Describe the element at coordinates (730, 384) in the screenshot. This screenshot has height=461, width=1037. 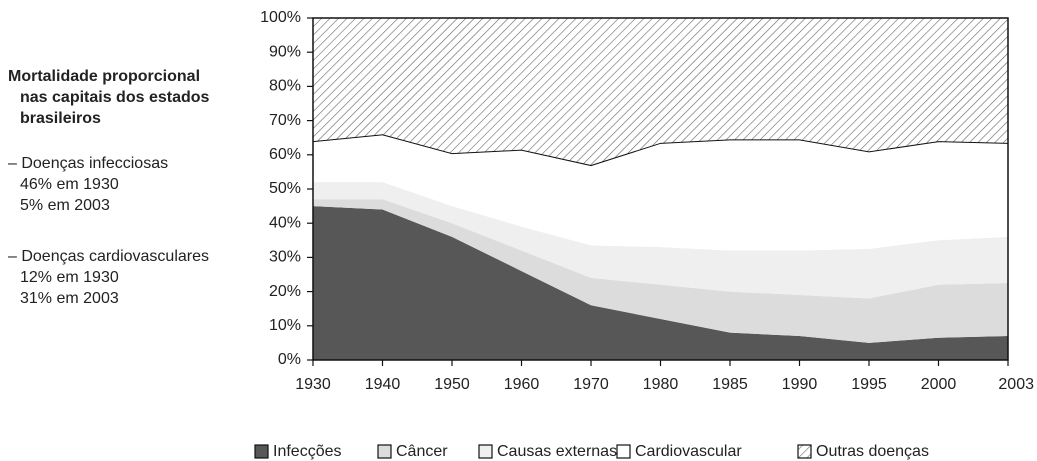
I see `x-tick-label: 1985` at that location.